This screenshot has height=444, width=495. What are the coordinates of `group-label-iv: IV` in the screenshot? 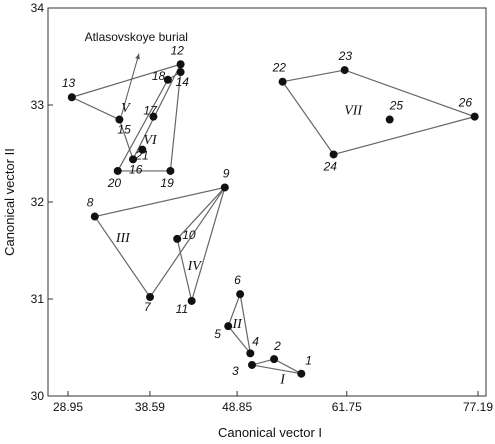 It's located at (195, 266).